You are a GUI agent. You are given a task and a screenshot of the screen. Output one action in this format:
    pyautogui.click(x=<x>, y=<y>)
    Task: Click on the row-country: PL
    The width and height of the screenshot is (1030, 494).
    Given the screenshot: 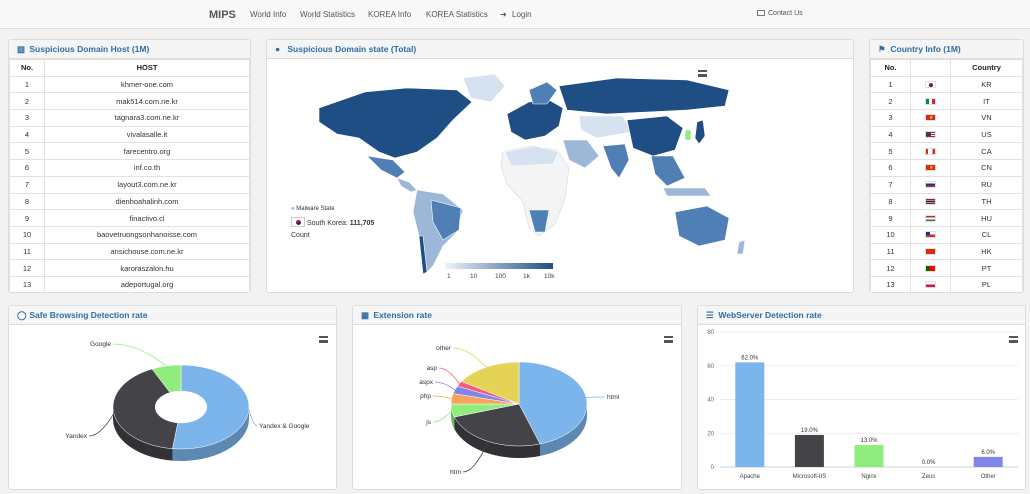 What is the action you would take?
    pyautogui.click(x=986, y=283)
    